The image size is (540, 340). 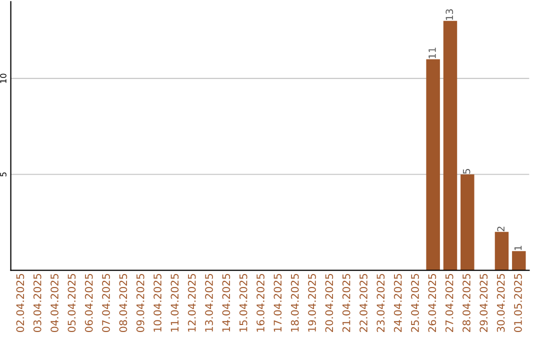 I want to click on x-tick-label: 25.04.2025, so click(x=415, y=303).